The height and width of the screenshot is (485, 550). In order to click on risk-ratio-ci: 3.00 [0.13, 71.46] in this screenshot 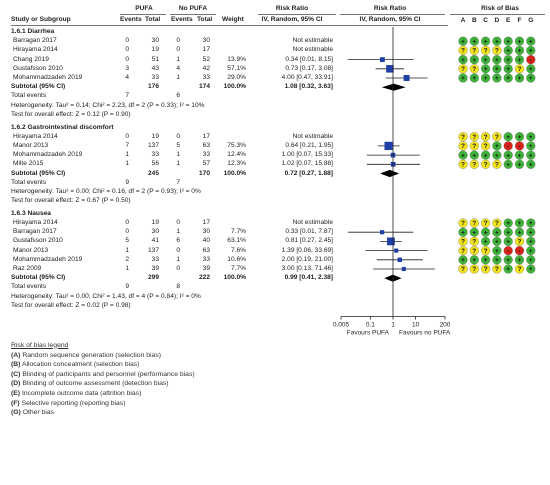, I will do `click(307, 268)`.